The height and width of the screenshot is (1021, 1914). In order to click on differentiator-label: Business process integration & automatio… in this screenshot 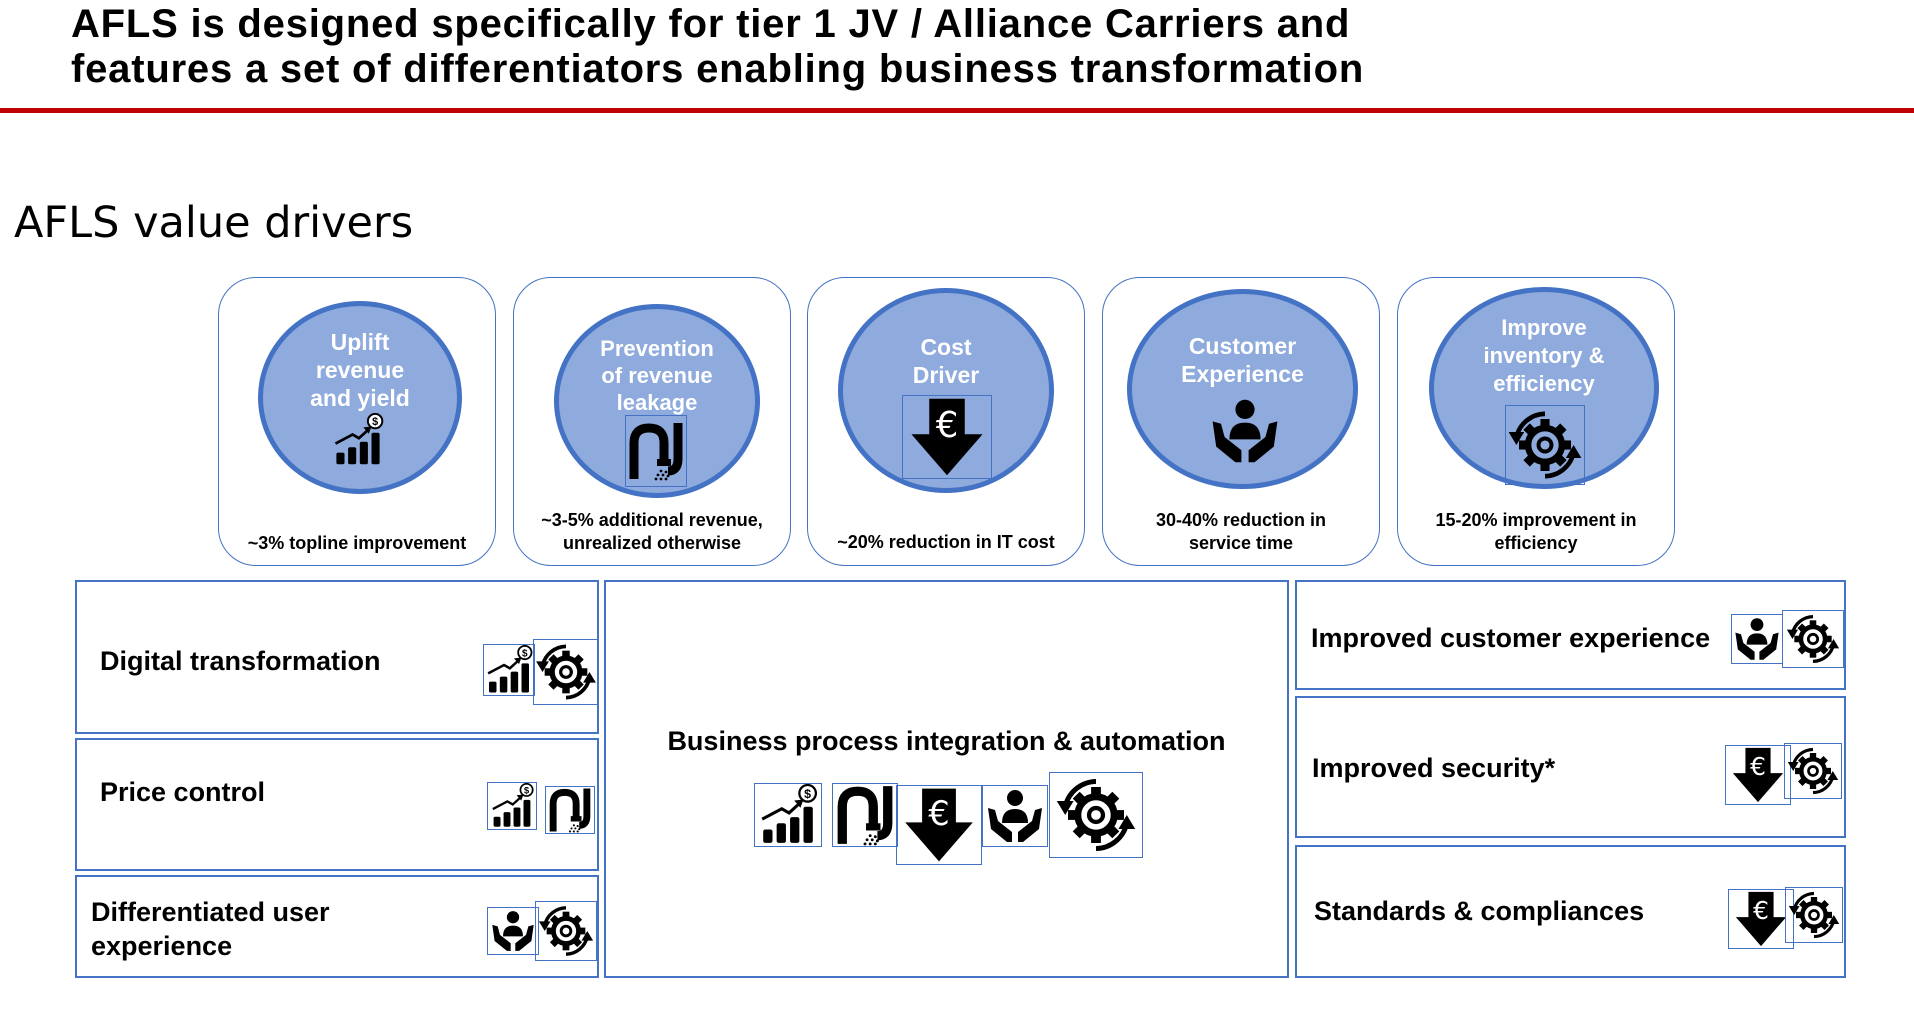, I will do `click(946, 741)`.